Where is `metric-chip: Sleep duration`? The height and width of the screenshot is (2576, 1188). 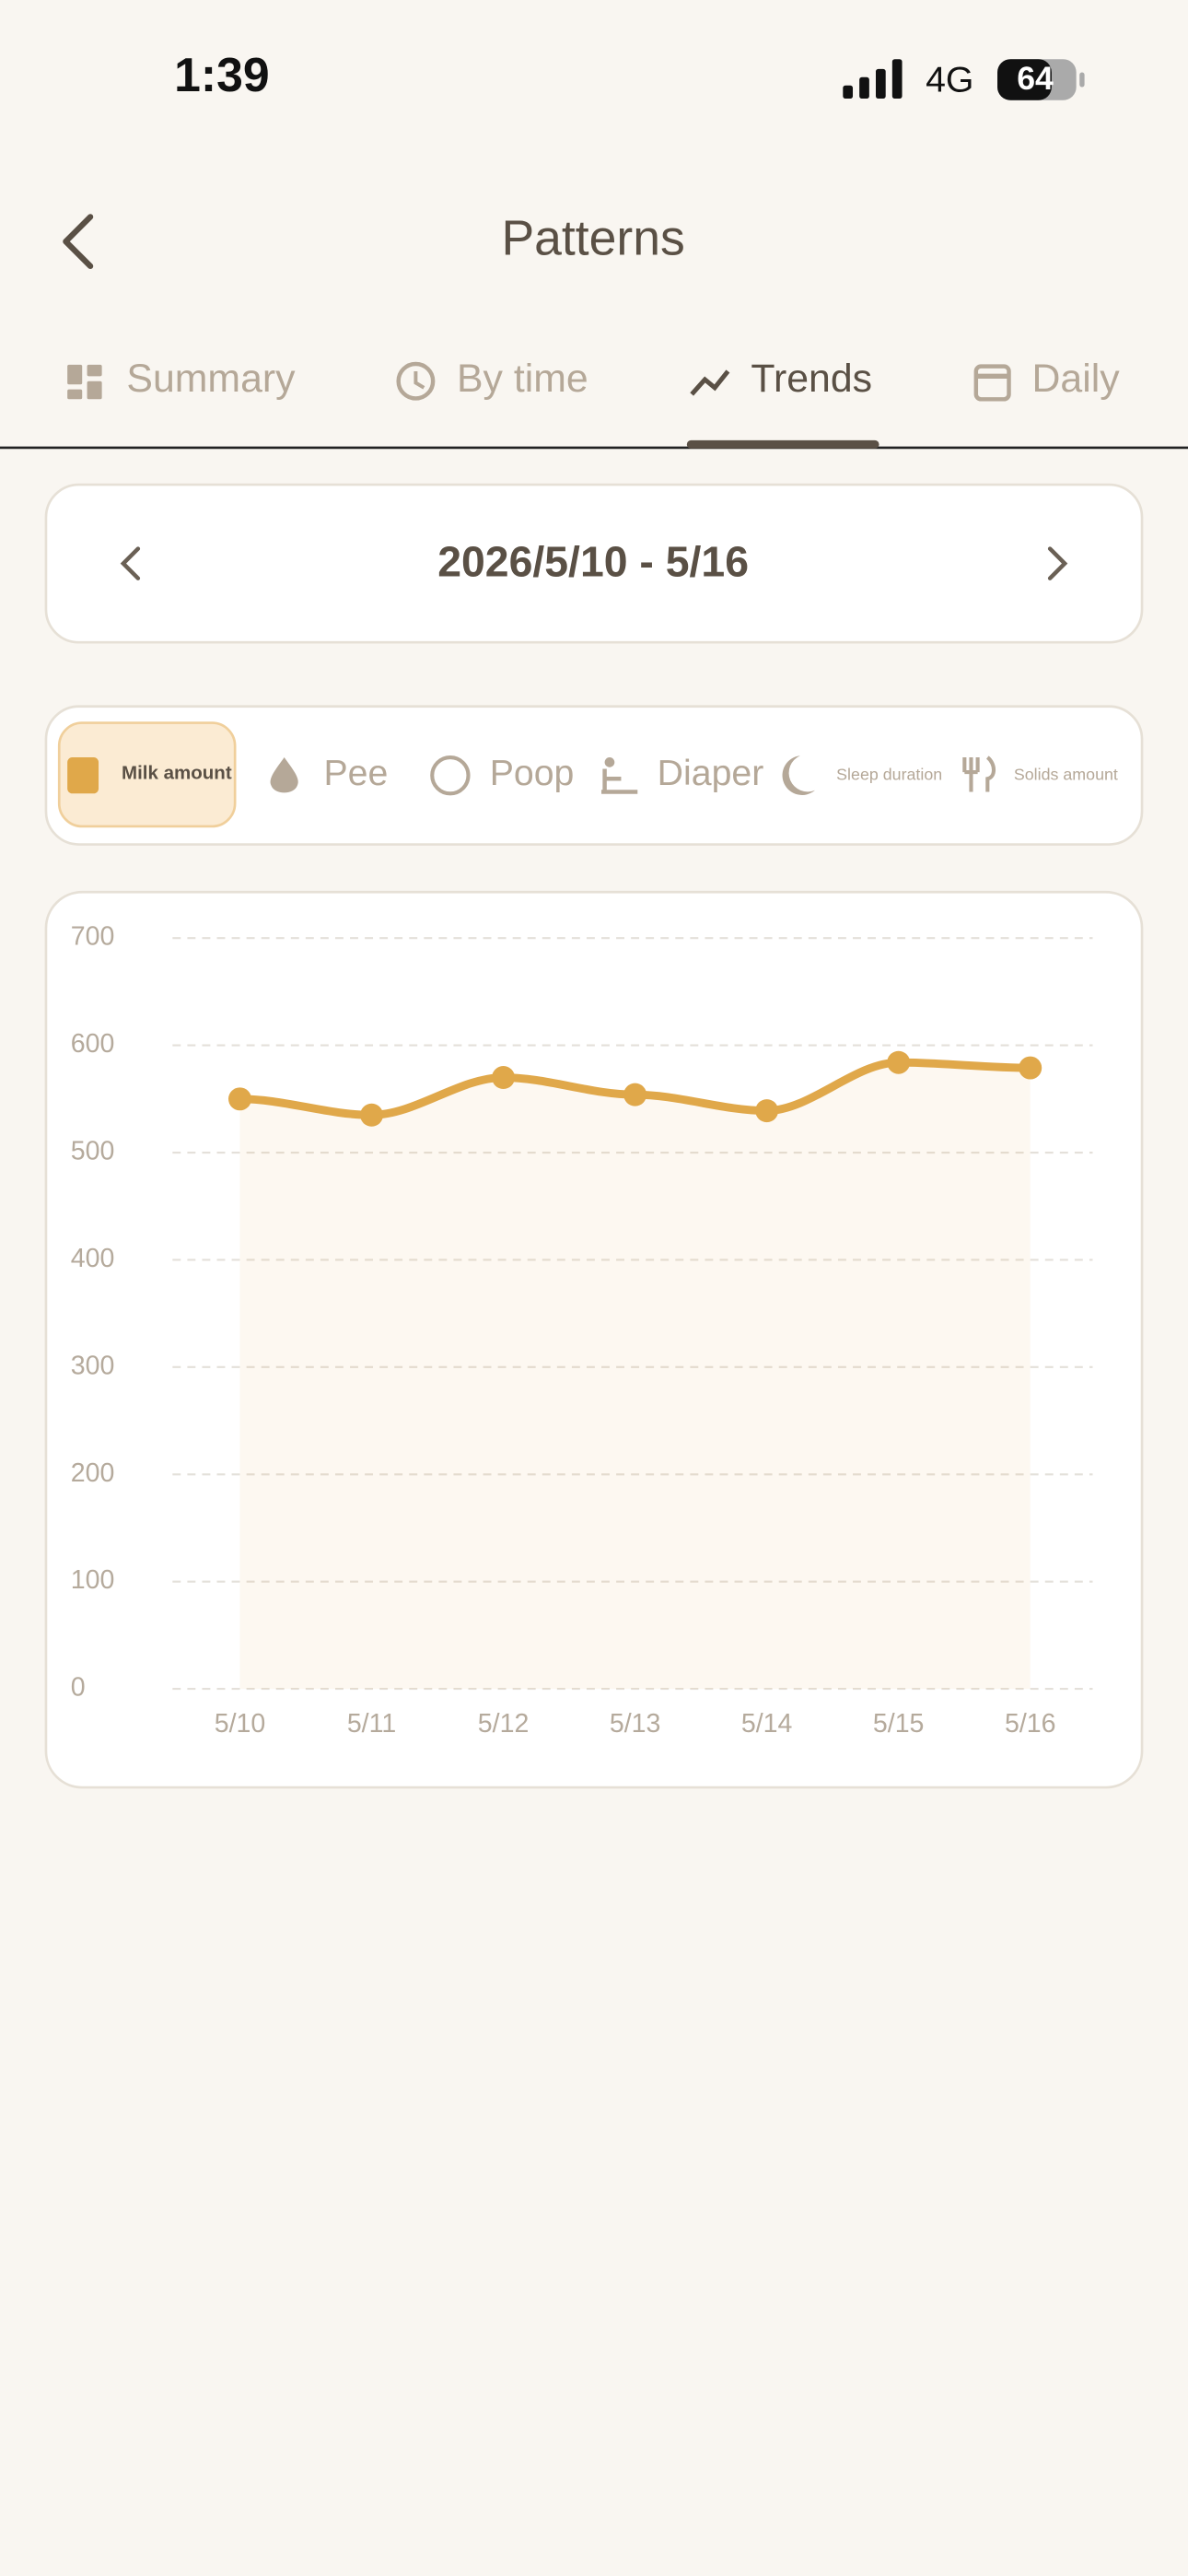 metric-chip: Sleep duration is located at coordinates (862, 775).